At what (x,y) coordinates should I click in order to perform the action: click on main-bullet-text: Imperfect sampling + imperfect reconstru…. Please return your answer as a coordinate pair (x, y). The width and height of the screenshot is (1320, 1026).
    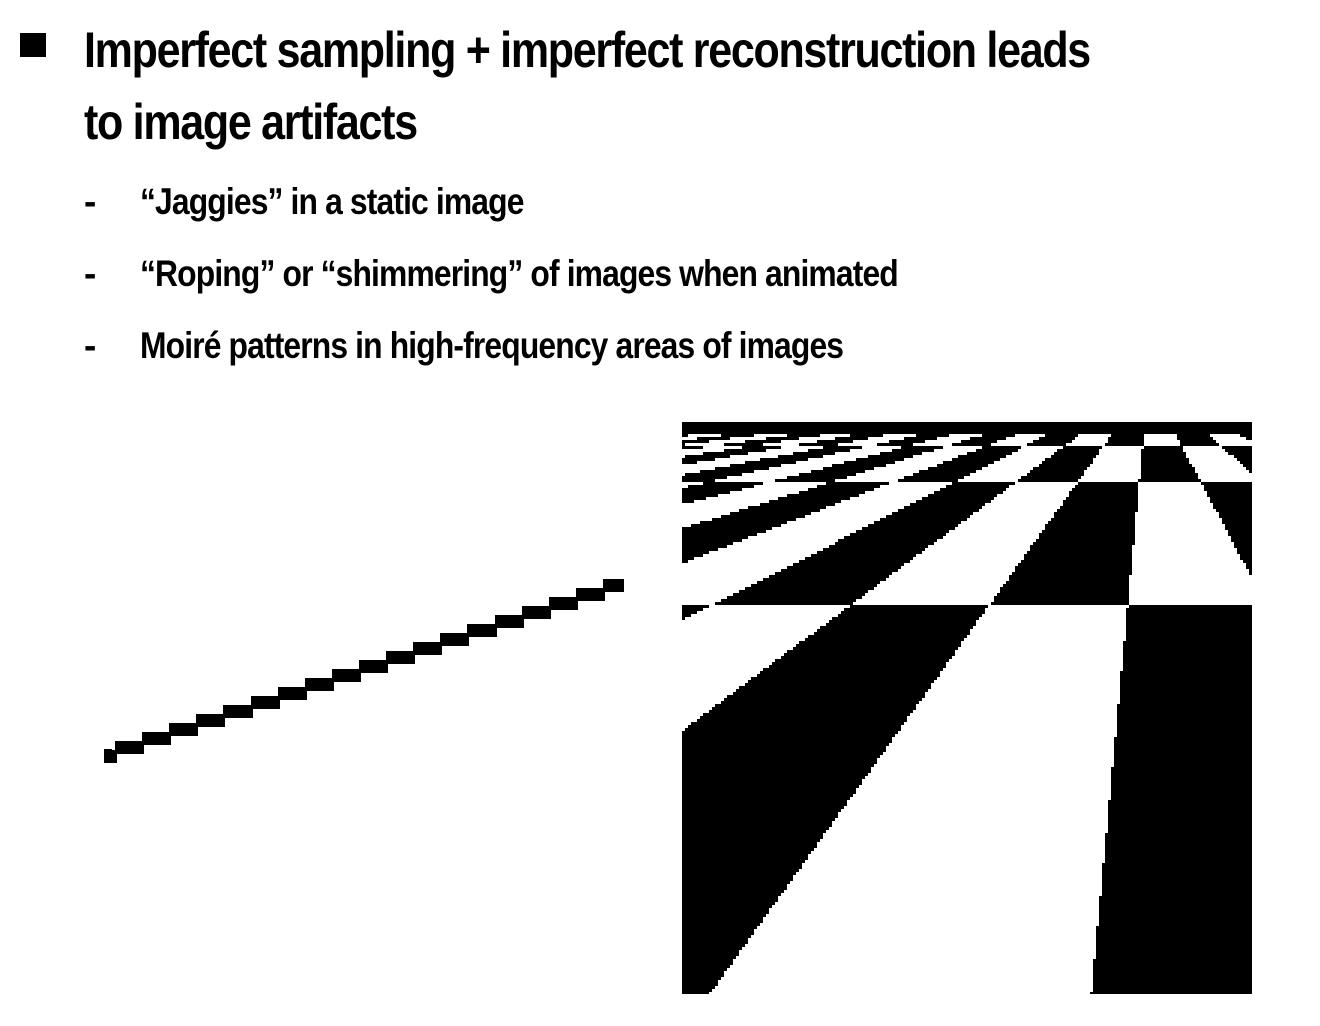
    Looking at the image, I should click on (587, 86).